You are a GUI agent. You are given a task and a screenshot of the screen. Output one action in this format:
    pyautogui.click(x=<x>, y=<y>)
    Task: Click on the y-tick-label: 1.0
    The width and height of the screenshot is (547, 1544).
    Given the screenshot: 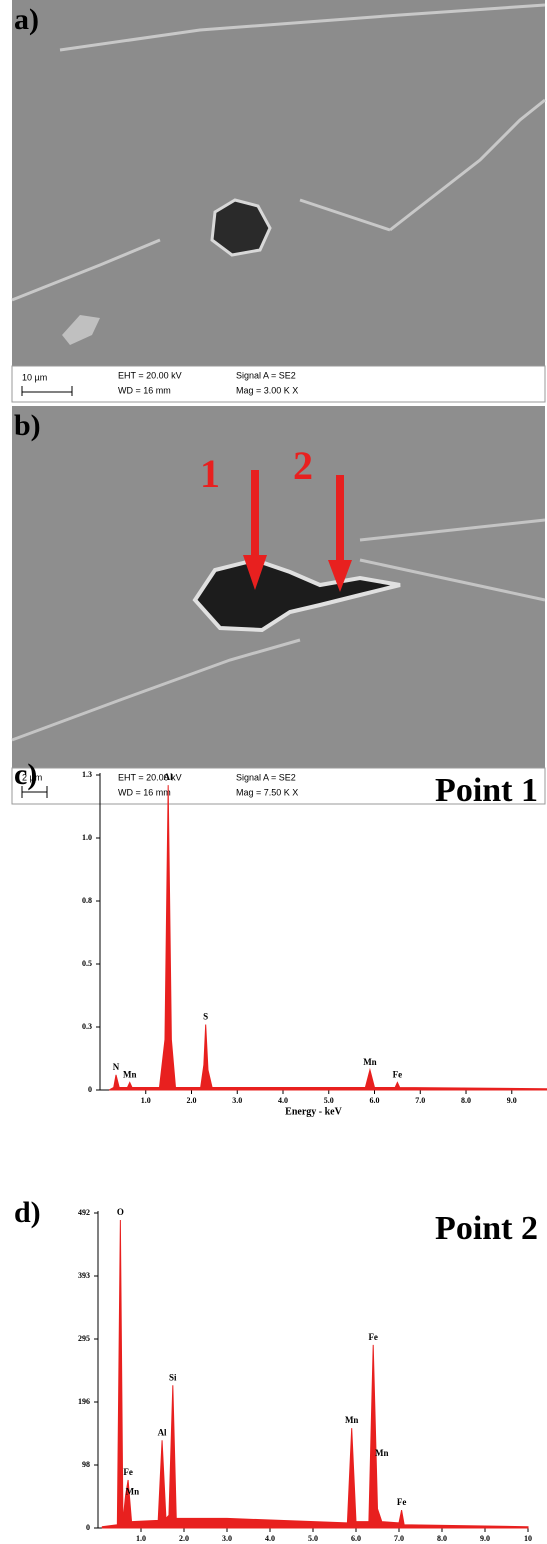 What is the action you would take?
    pyautogui.click(x=87, y=837)
    